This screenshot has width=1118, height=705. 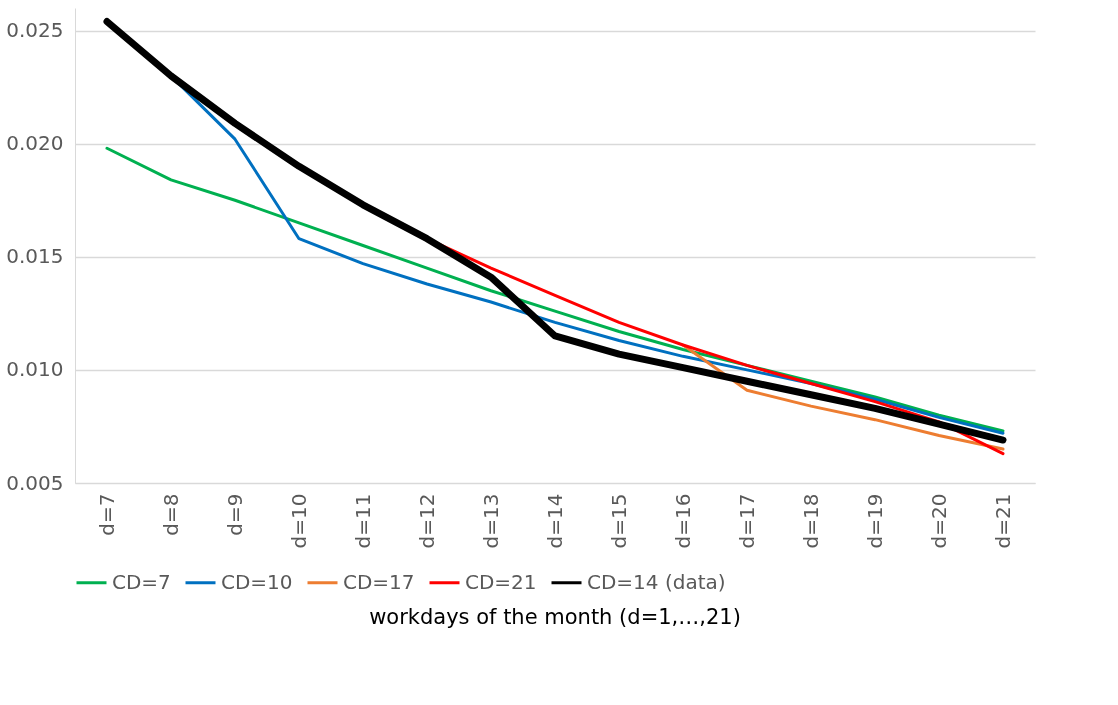 I want to click on x-axis-title: workdays of the month (d=1,…,21), so click(x=555, y=617).